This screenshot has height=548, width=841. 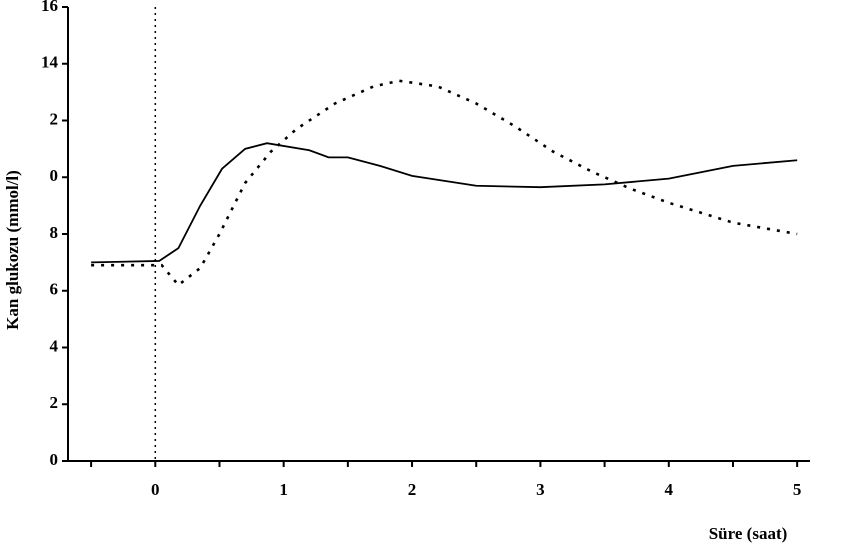 I want to click on x-tick-label: 1, so click(x=283, y=489).